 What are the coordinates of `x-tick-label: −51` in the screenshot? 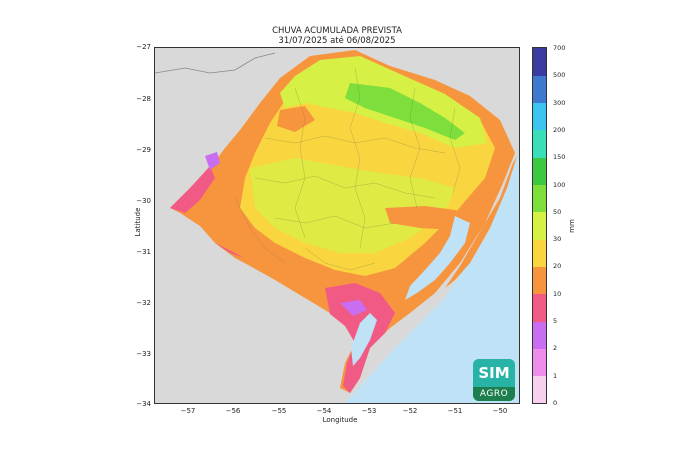 It's located at (455, 411).